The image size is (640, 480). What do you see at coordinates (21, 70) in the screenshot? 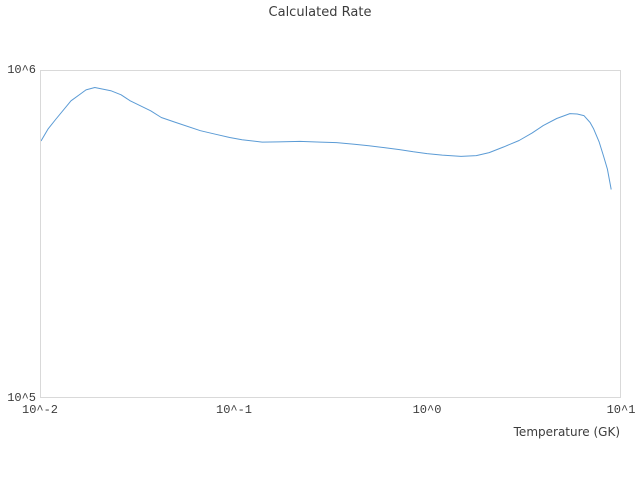
I see `y-tick-label: 10^6` at bounding box center [21, 70].